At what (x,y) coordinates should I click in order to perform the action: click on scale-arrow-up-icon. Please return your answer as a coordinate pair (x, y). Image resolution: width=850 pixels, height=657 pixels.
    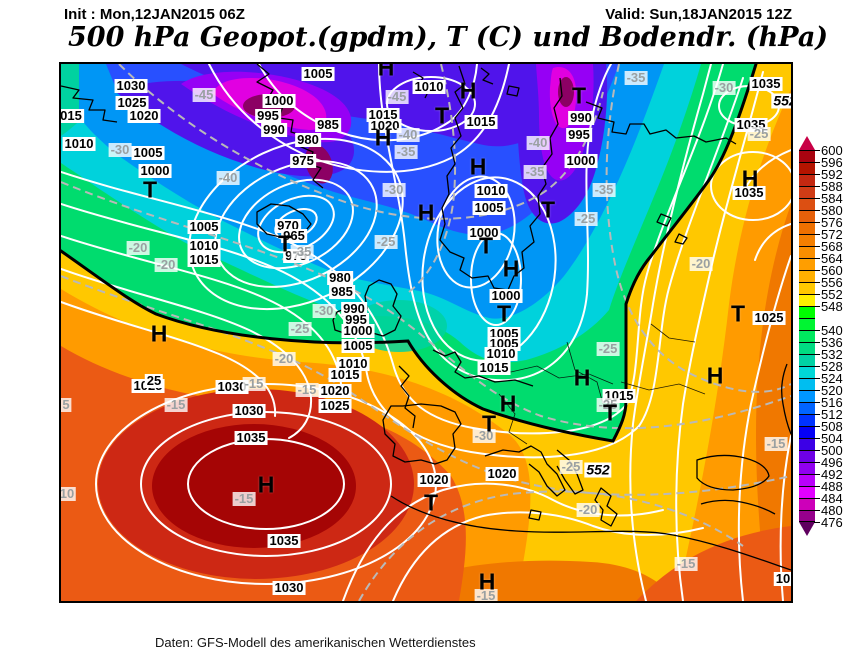
    Looking at the image, I should click on (807, 143).